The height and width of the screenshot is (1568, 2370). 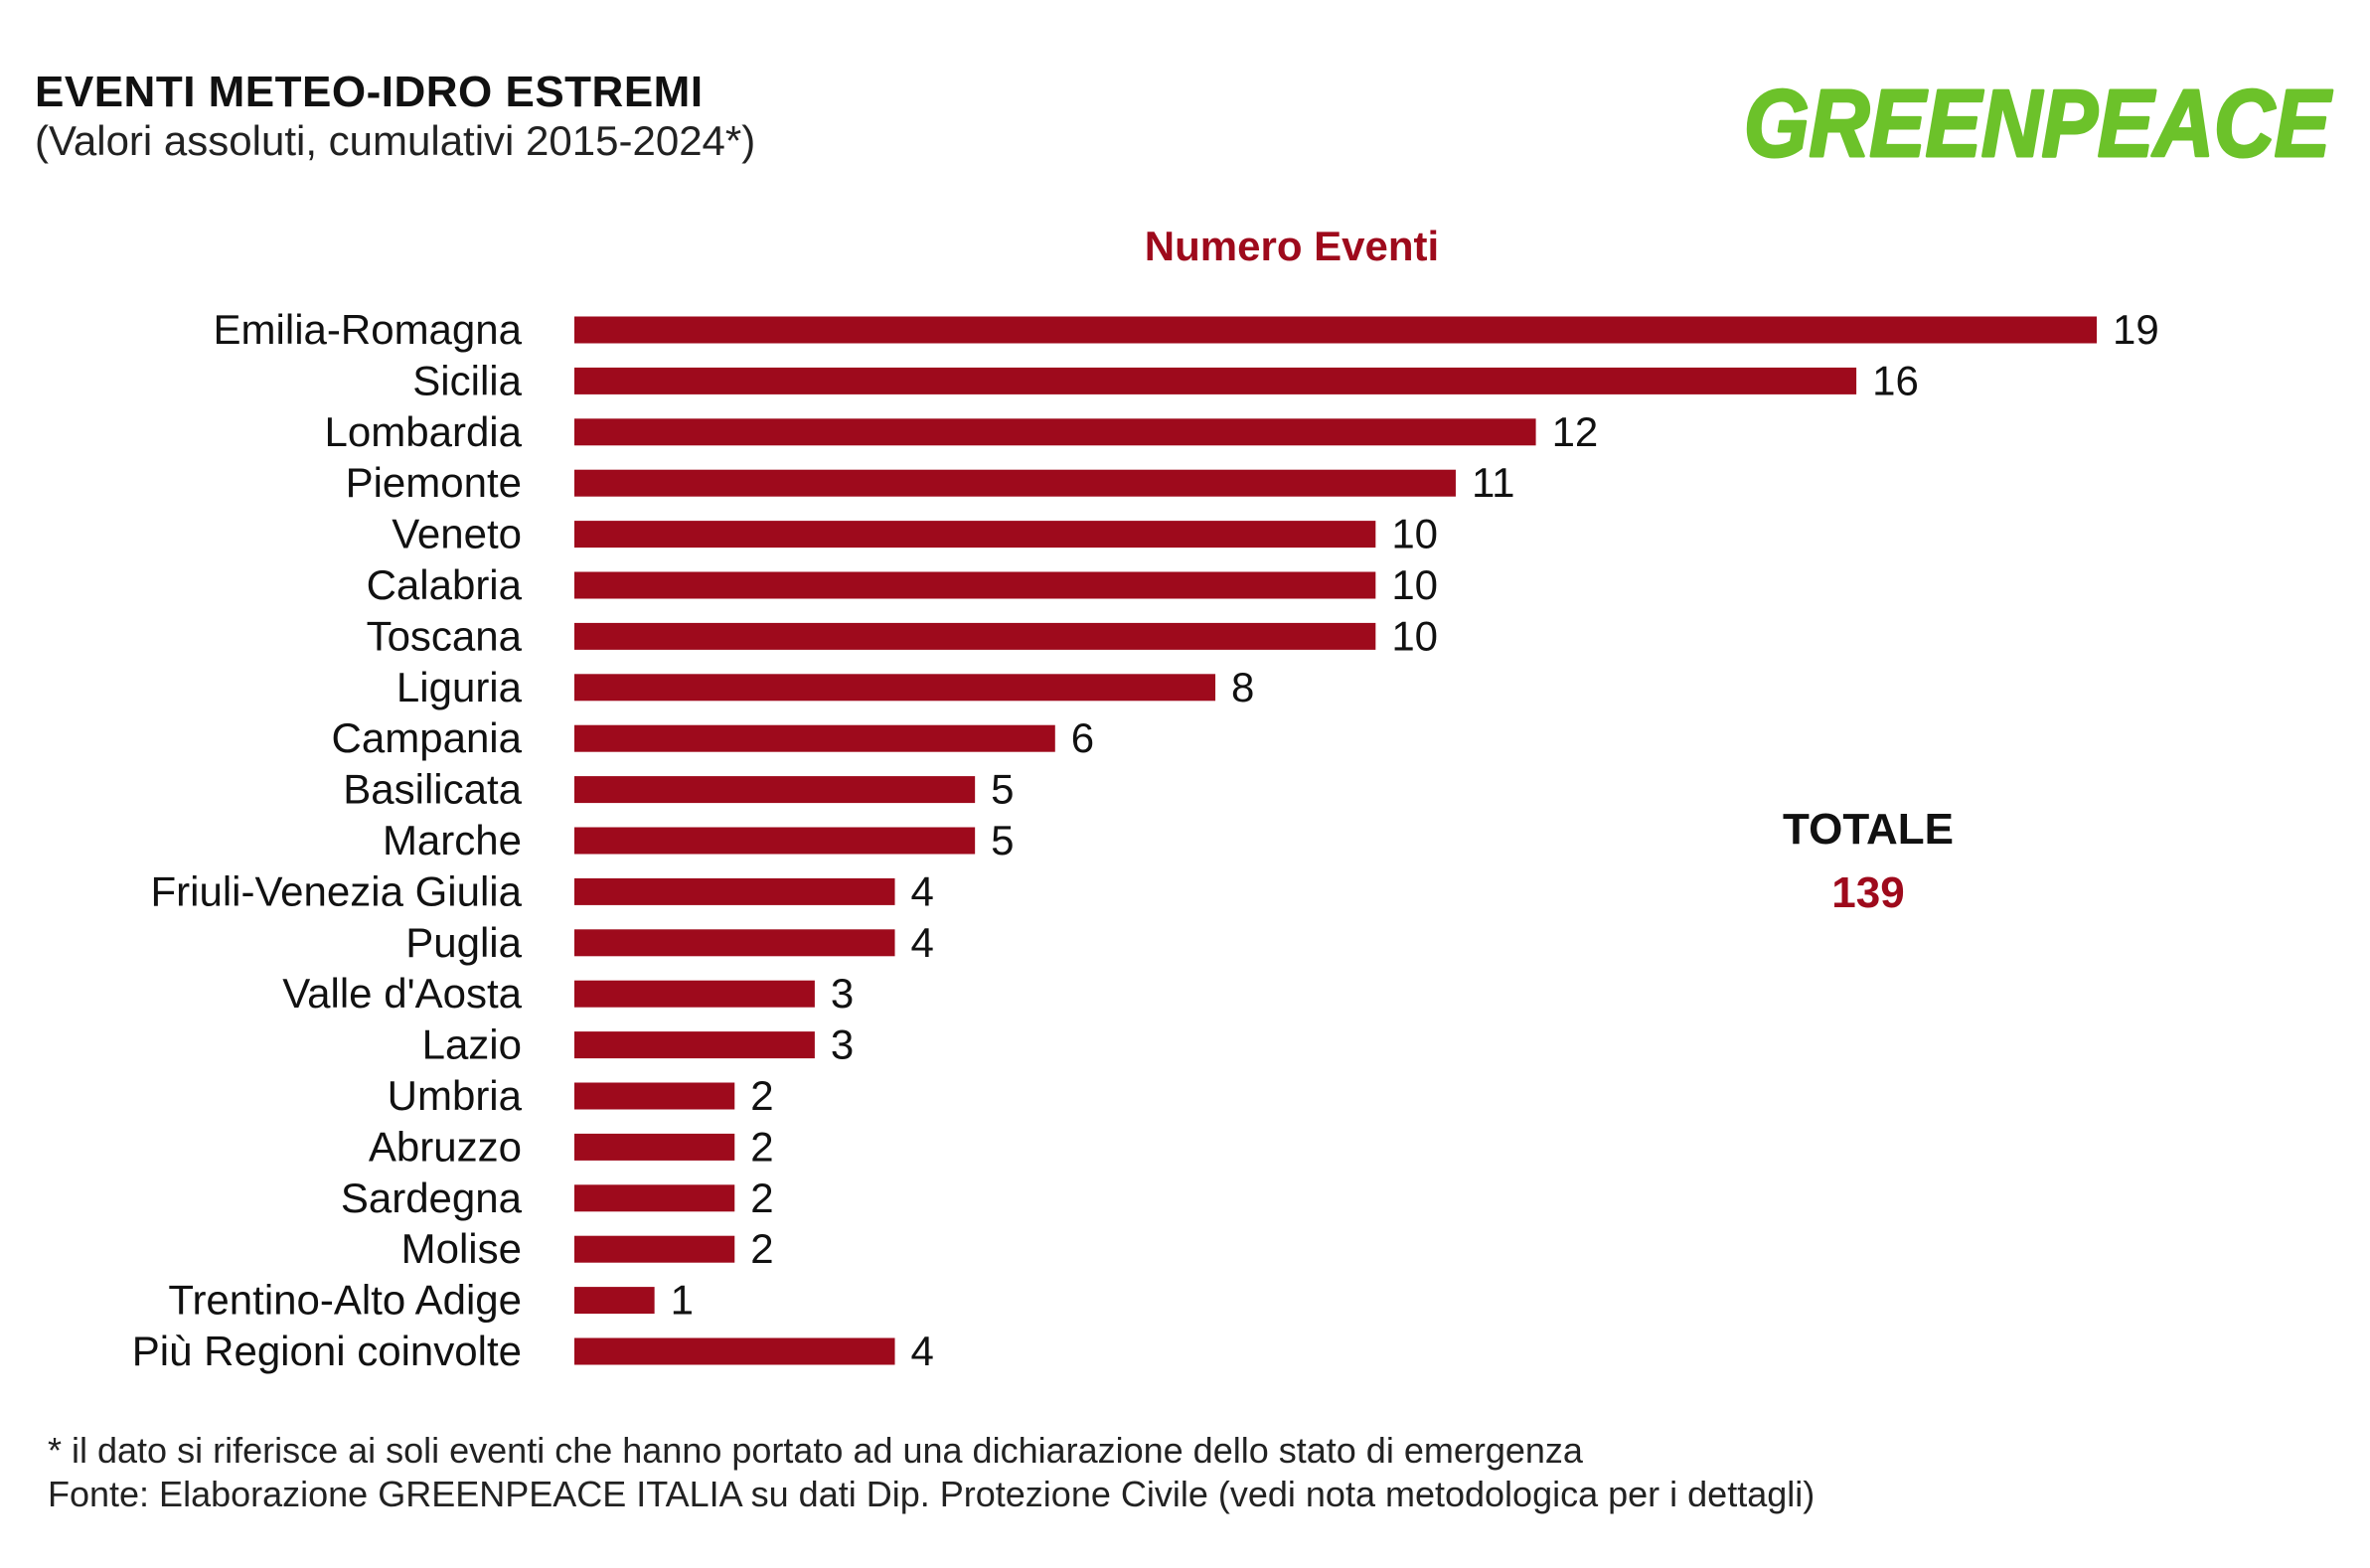 I want to click on category-label: Marche, so click(x=452, y=840).